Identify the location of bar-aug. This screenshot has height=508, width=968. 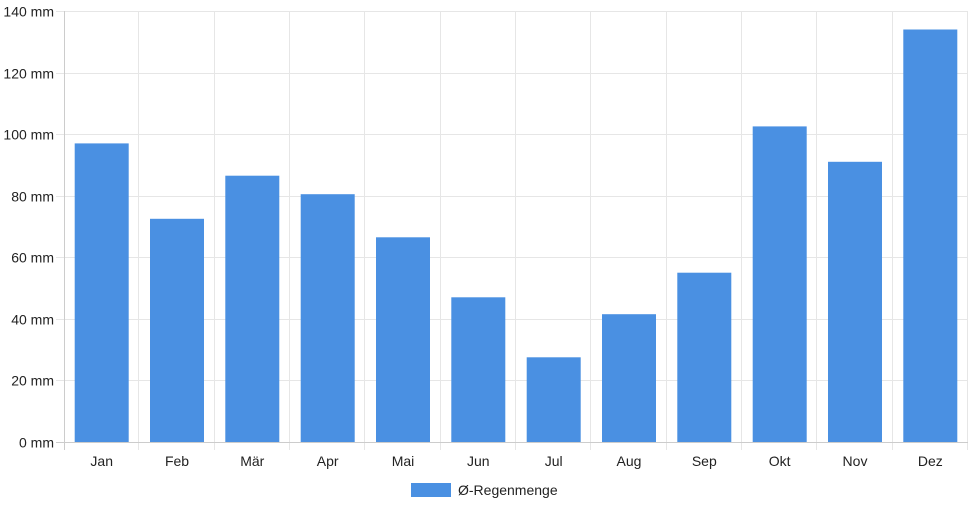
(629, 378).